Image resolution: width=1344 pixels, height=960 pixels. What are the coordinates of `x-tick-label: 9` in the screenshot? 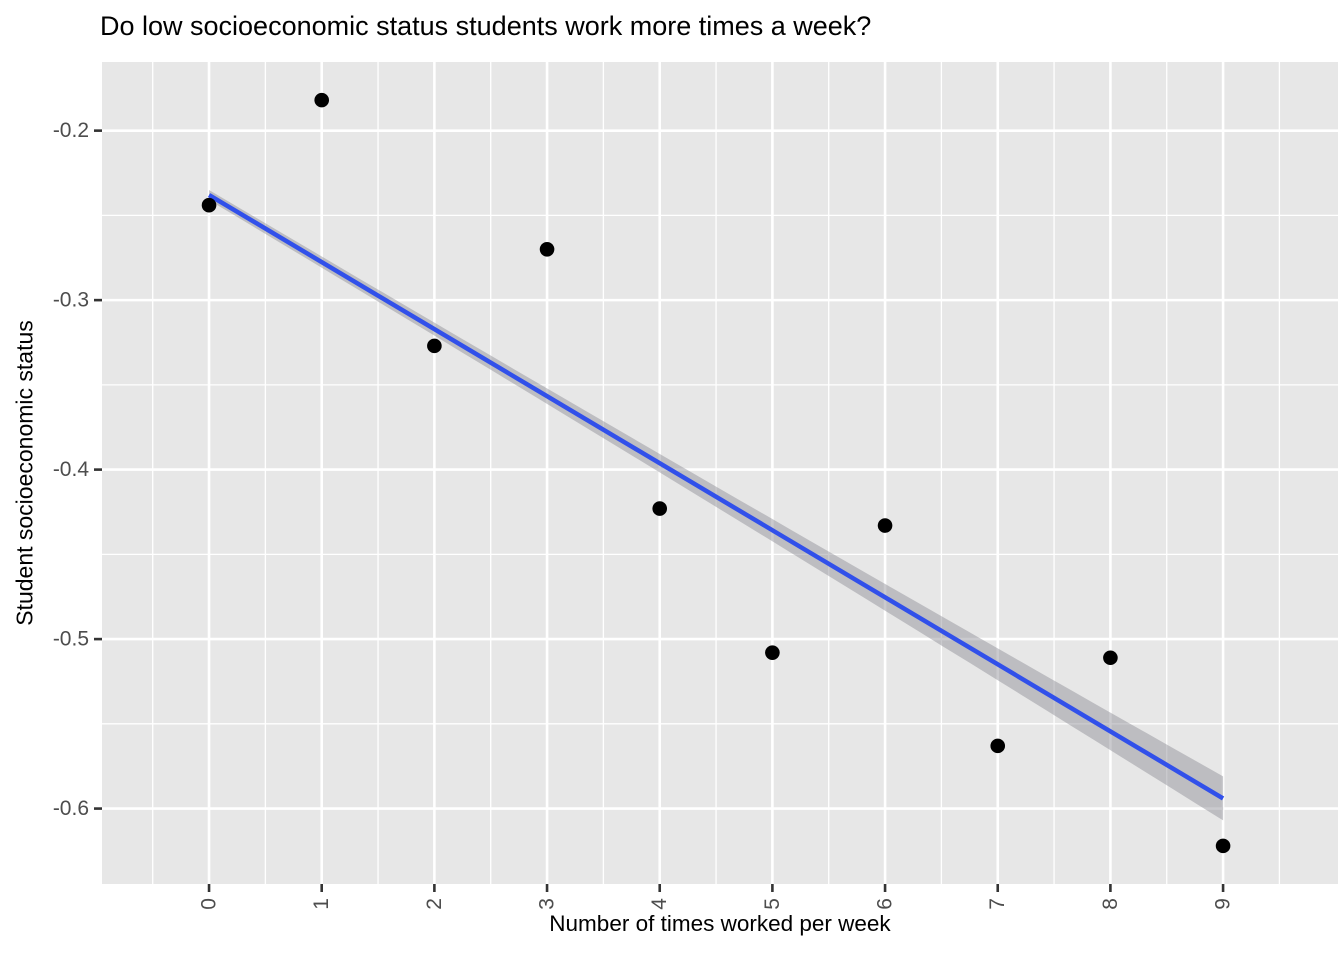 It's located at (1223, 904).